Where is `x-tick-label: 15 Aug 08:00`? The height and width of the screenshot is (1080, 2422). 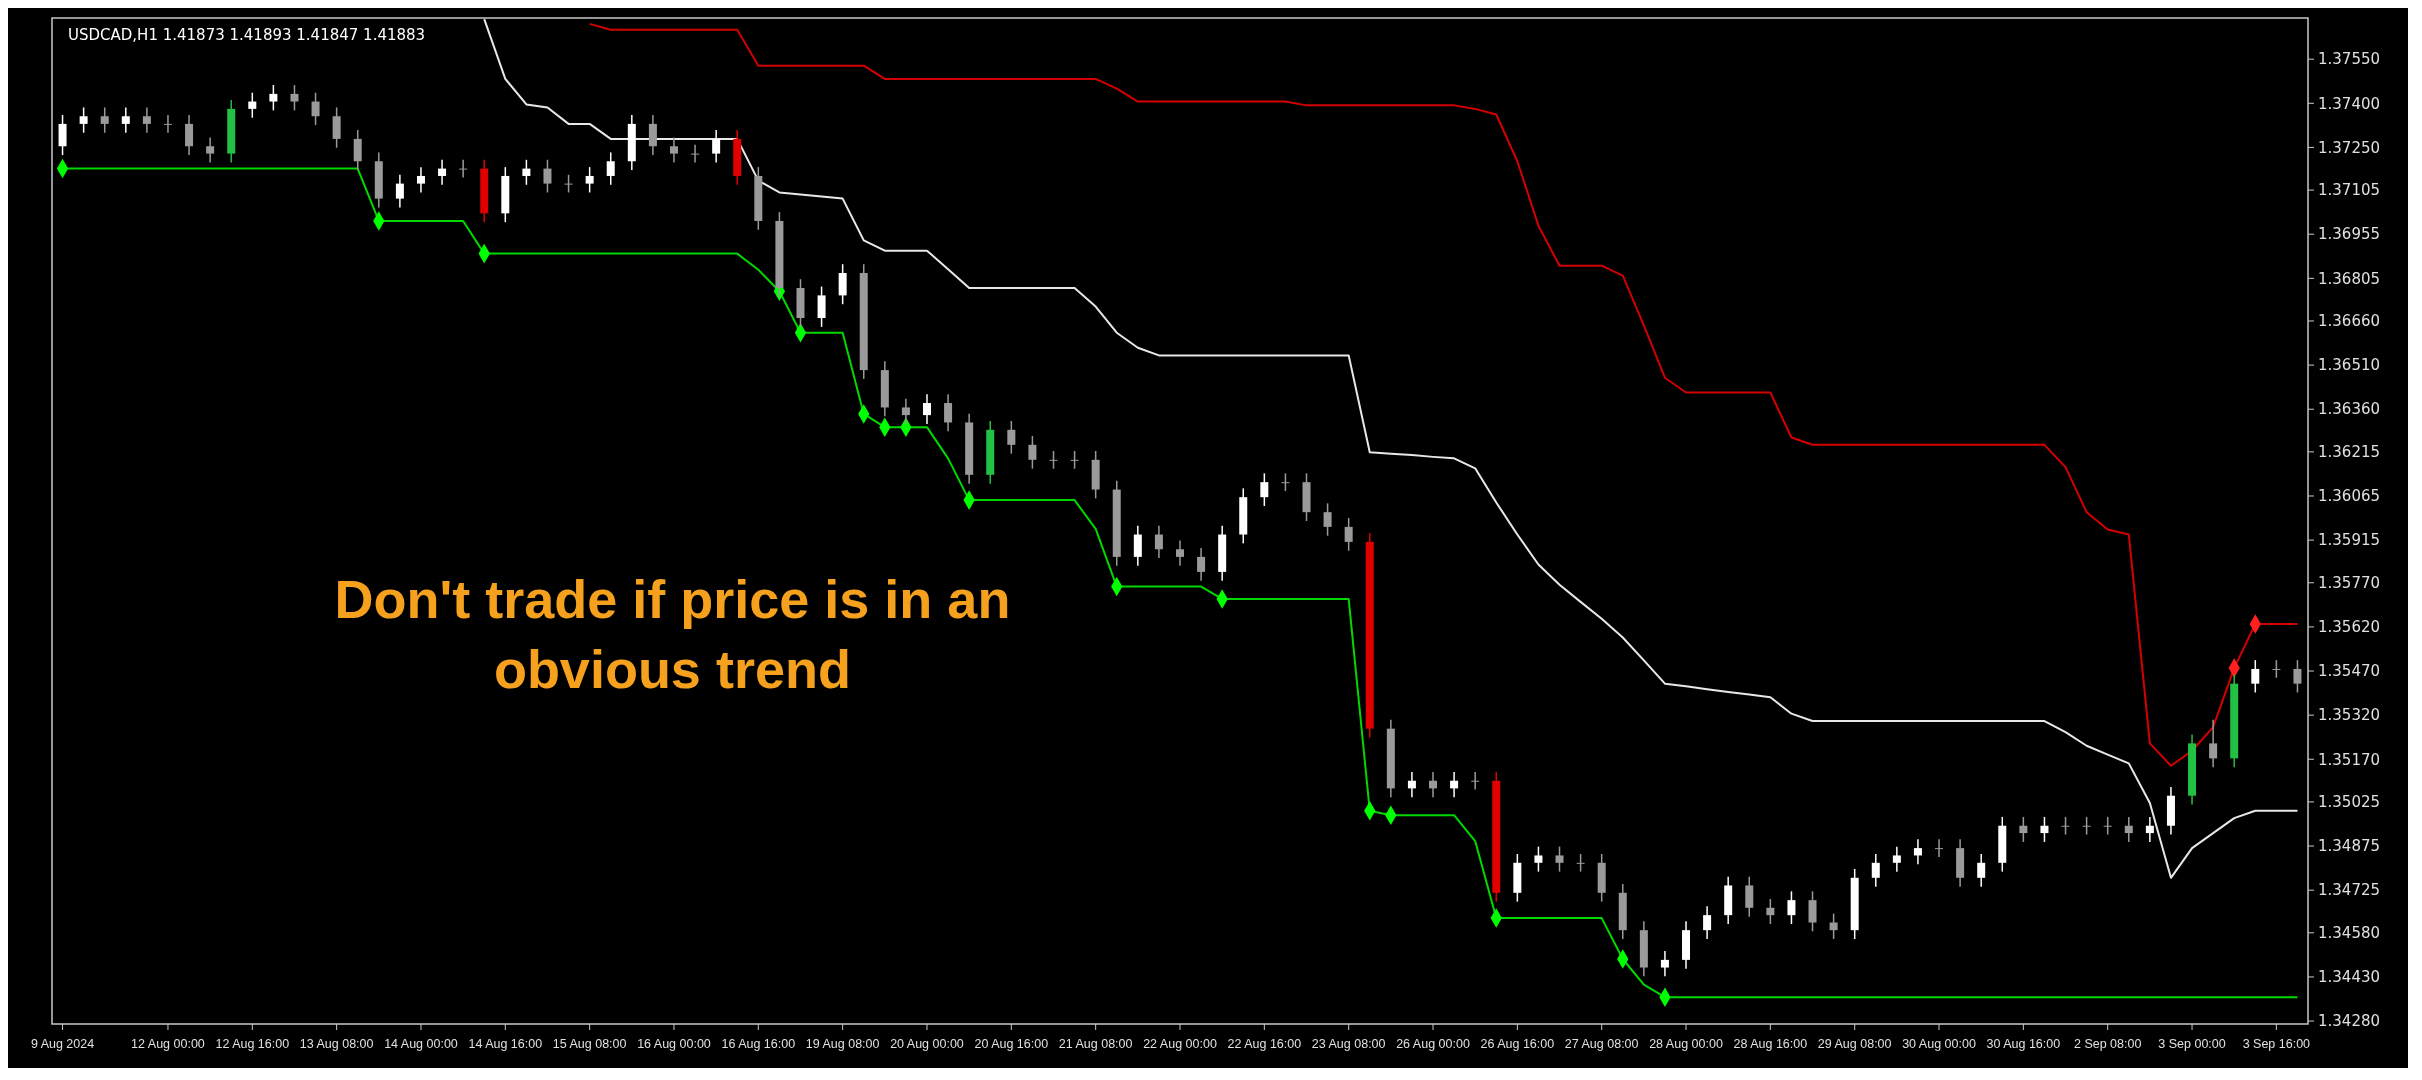 x-tick-label: 15 Aug 08:00 is located at coordinates (589, 1044).